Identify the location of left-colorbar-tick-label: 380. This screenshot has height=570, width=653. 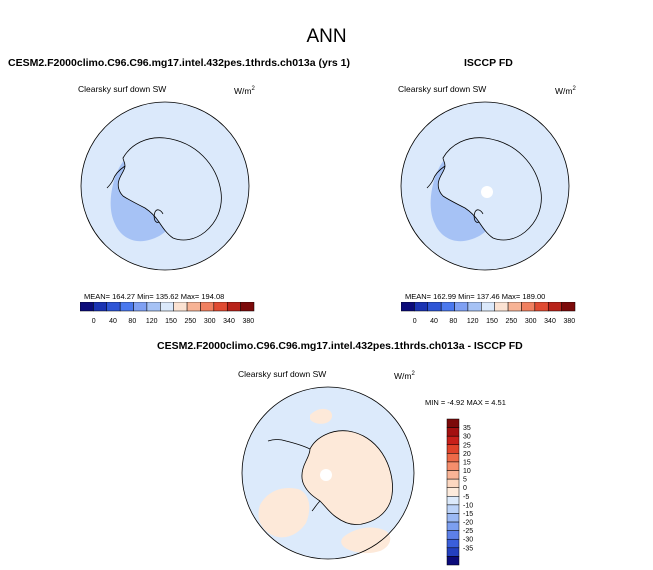
(248, 321).